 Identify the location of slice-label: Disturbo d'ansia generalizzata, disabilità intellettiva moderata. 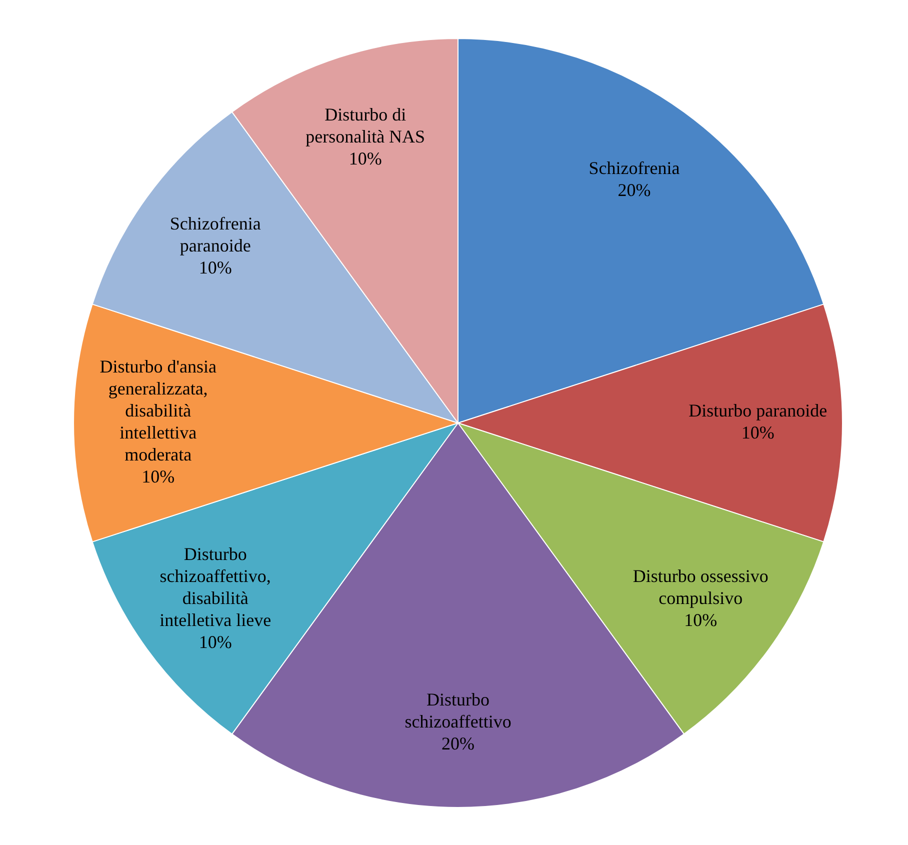
(158, 410).